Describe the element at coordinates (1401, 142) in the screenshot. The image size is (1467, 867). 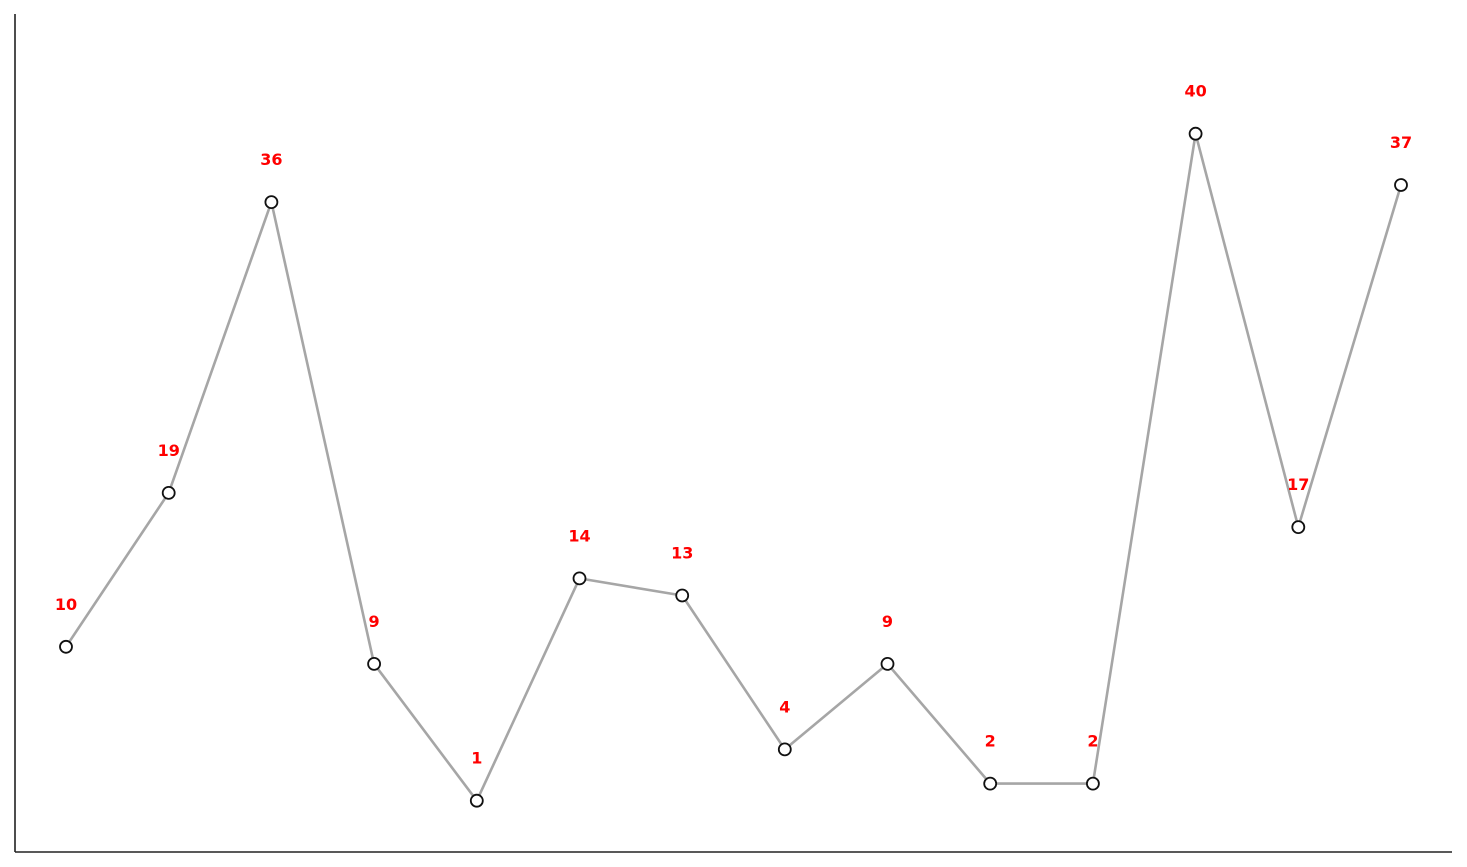
I see `data-label: 37` at that location.